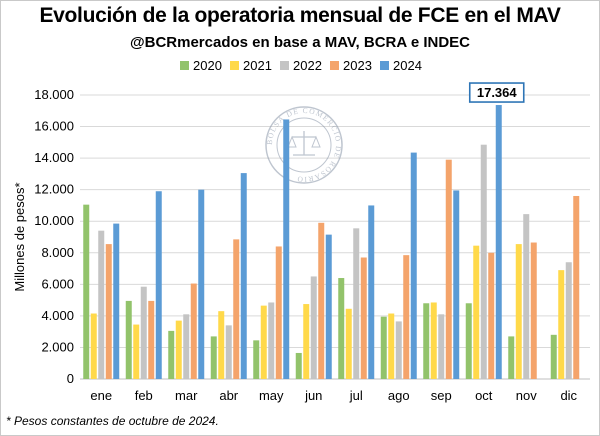 The width and height of the screenshot is (600, 436). What do you see at coordinates (57, 283) in the screenshot?
I see `y-tick-label: 6.000` at bounding box center [57, 283].